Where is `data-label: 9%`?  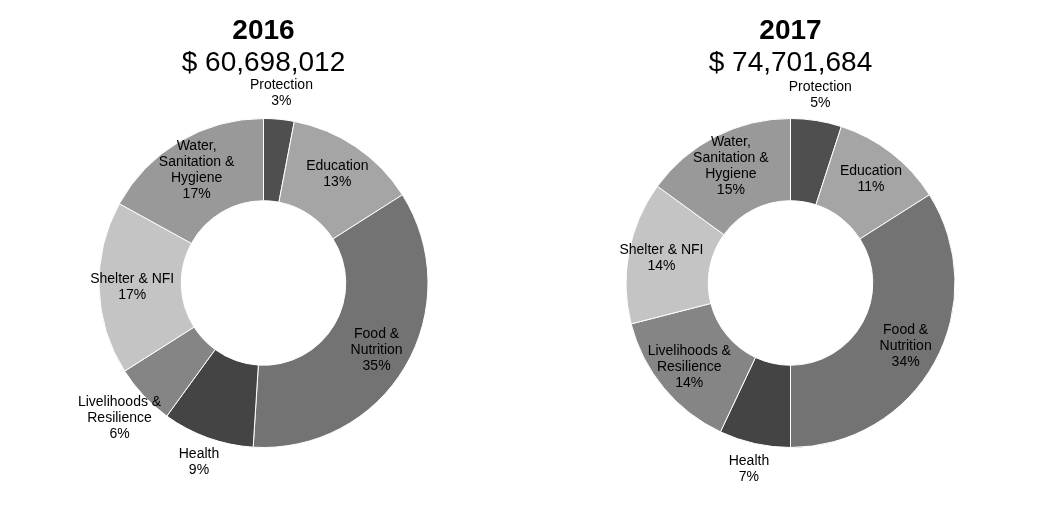
data-label: 9% is located at coordinates (199, 469).